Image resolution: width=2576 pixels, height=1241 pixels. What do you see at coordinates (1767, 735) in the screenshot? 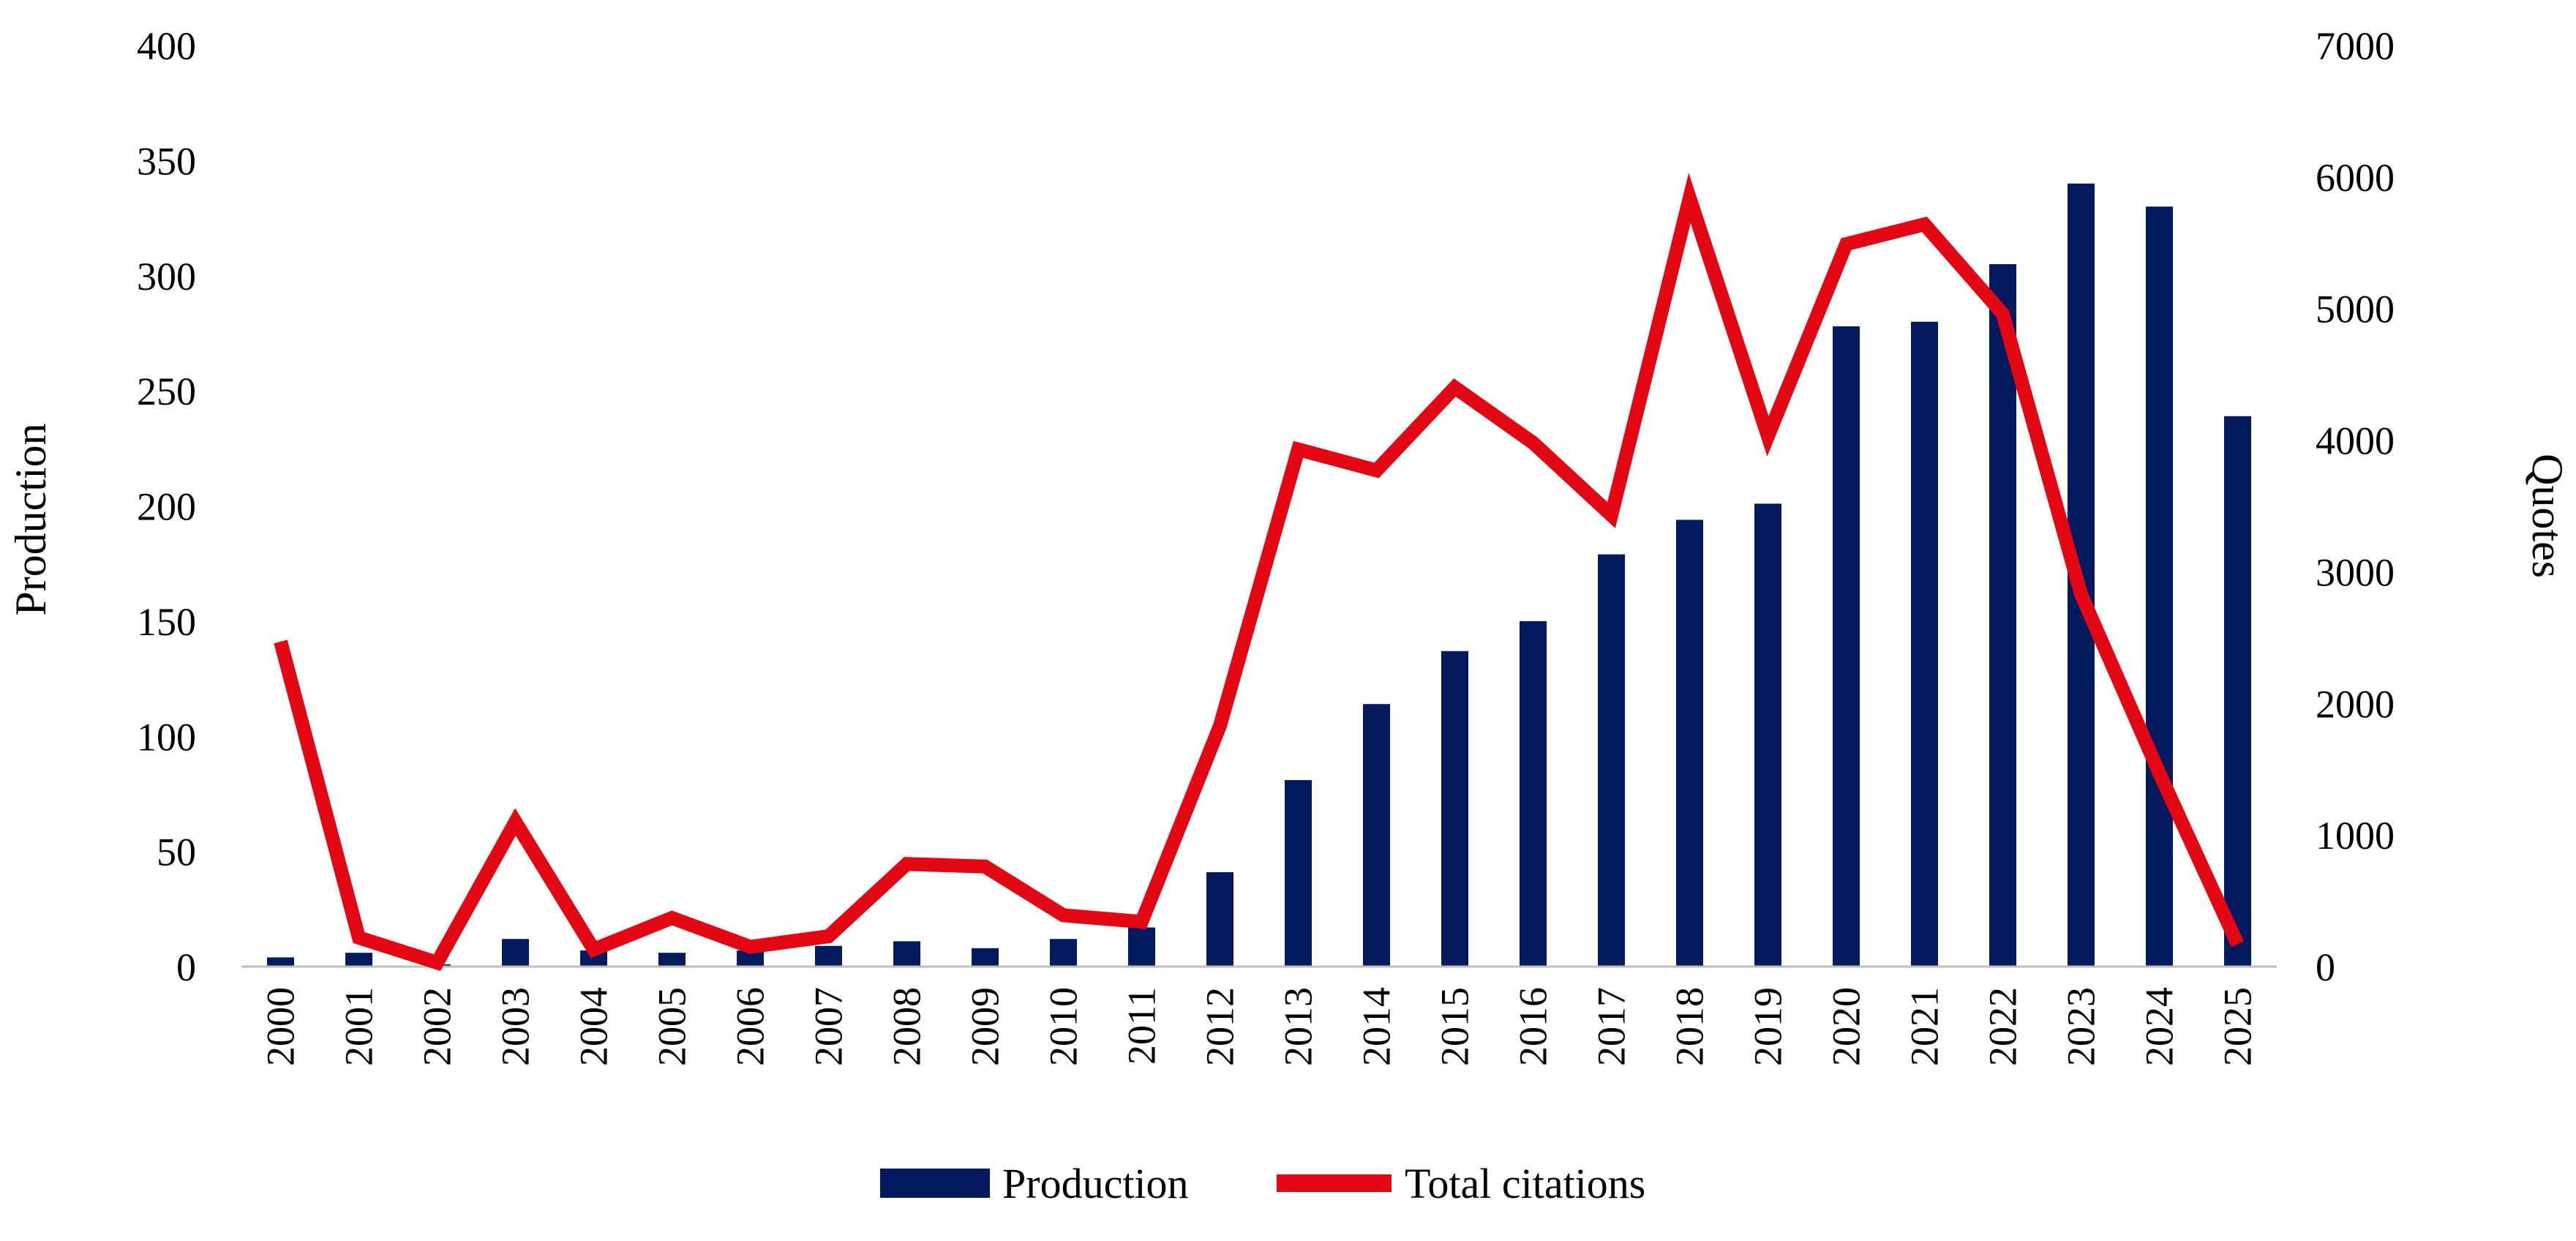
I see `bar-2019` at bounding box center [1767, 735].